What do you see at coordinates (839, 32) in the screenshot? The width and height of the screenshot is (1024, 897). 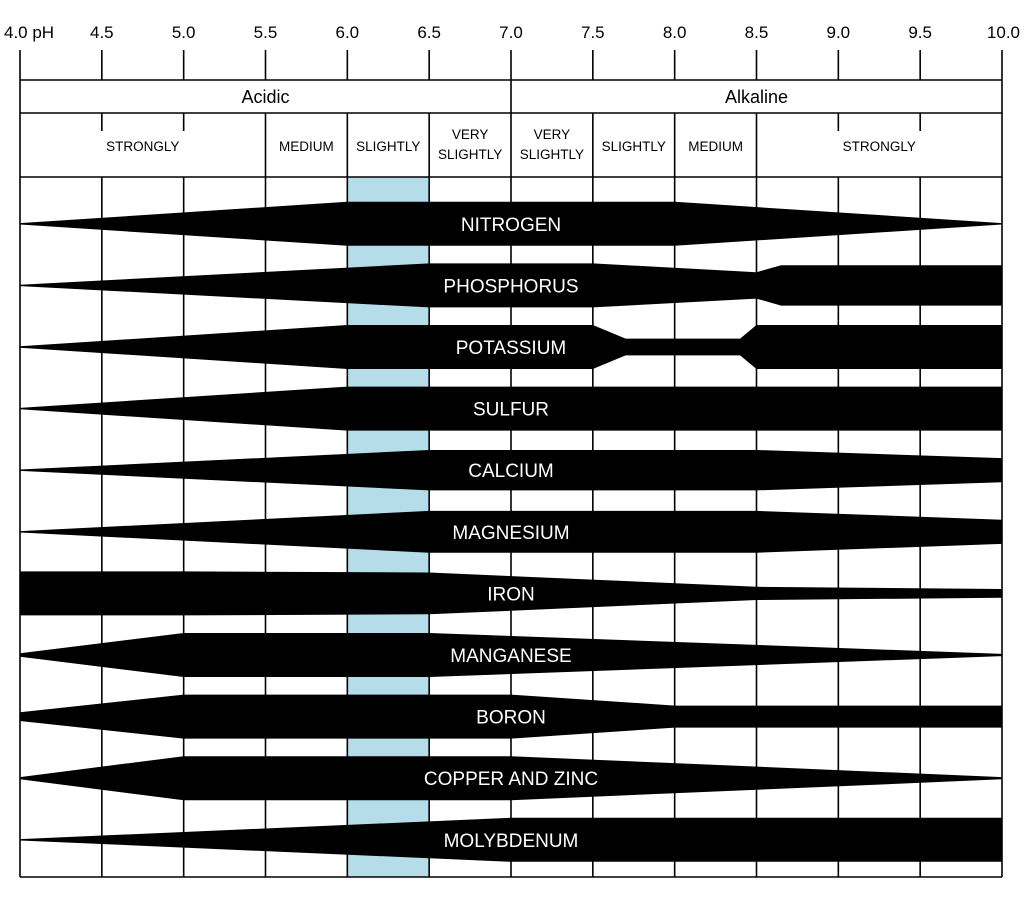 I see `ph-tick-label: 9.0` at bounding box center [839, 32].